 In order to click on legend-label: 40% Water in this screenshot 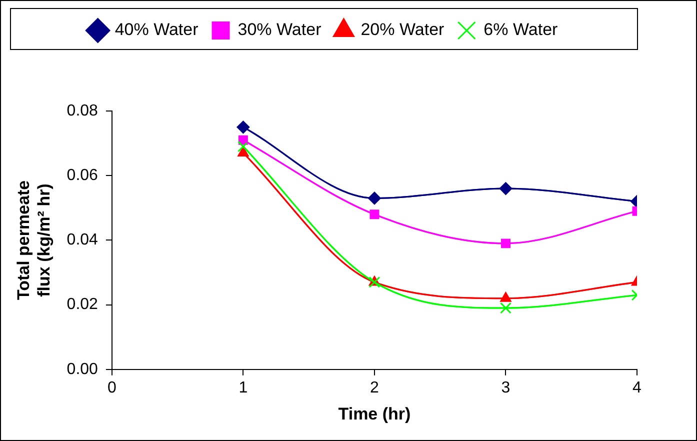, I will do `click(156, 30)`.